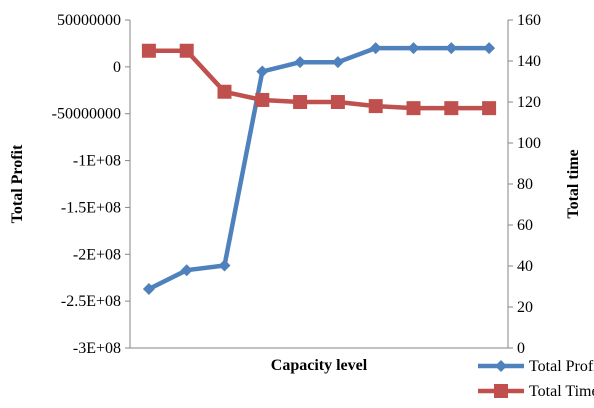 Image resolution: width=594 pixels, height=408 pixels. I want to click on y-left-tick-label: -2.5E+08, so click(91, 301).